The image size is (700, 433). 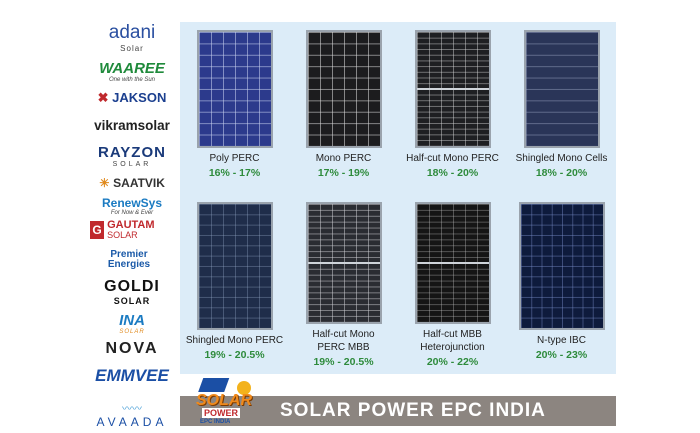 I want to click on banner-title: SOLAR POWER EPC INDIA, so click(x=413, y=410).